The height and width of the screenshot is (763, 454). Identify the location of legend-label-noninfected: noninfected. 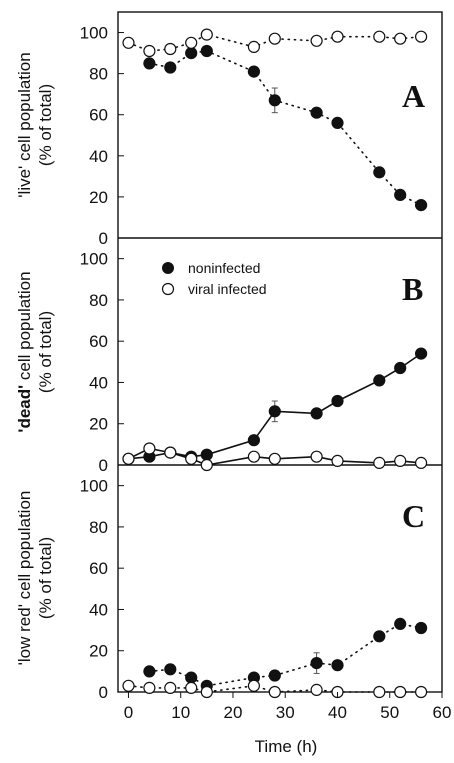
(224, 268).